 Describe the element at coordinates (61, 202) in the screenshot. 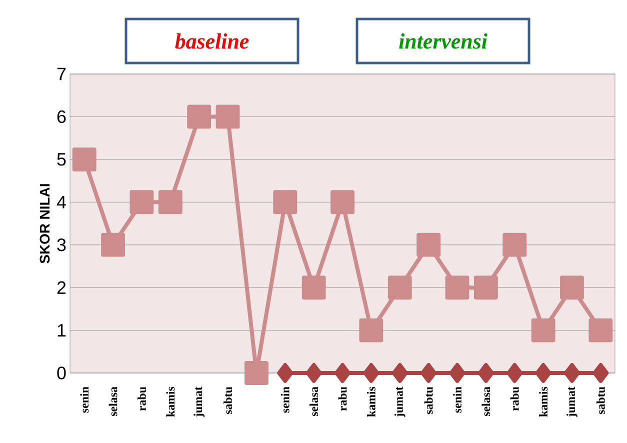

I see `y-tick-label: 4` at that location.